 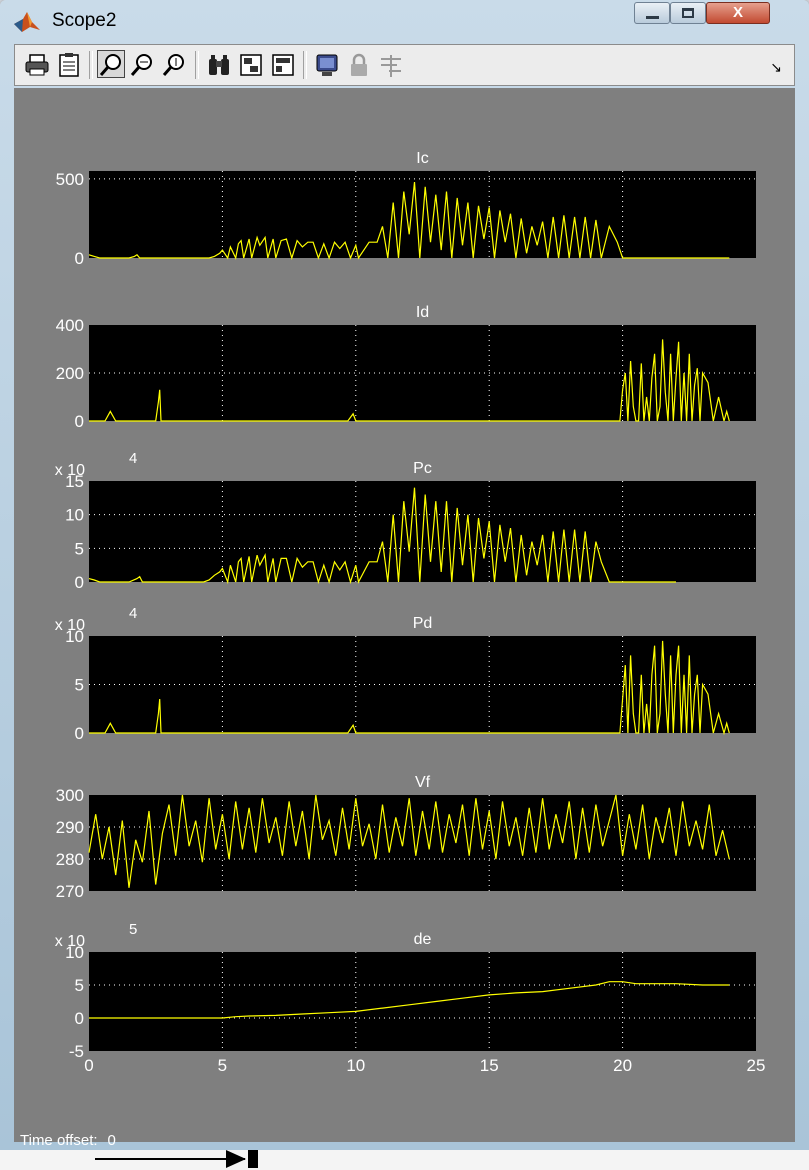 What do you see at coordinates (409, 1000) in the screenshot?
I see `trace-de` at bounding box center [409, 1000].